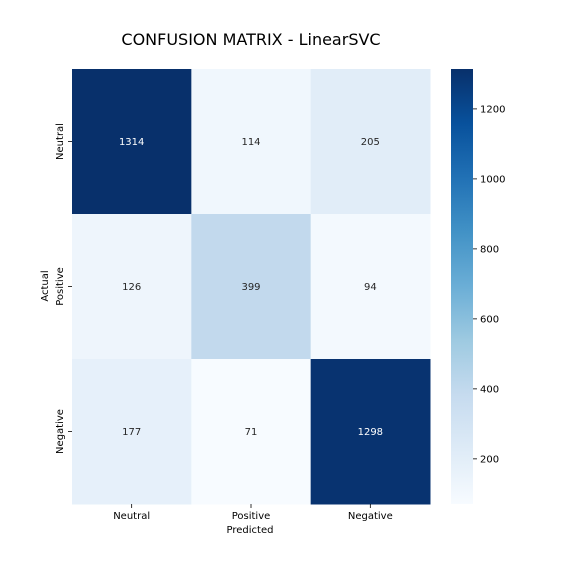 The height and width of the screenshot is (576, 576). I want to click on cell-value-label: 205, so click(370, 142).